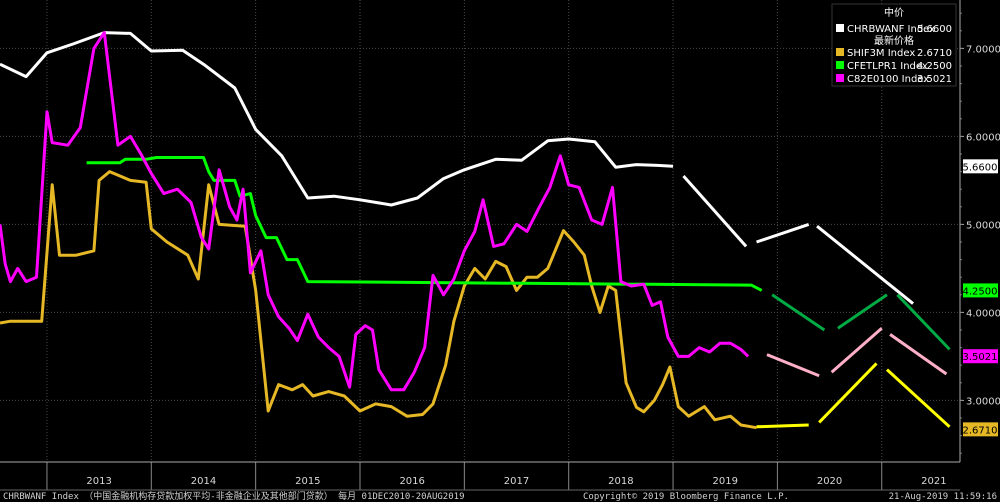 This screenshot has height=502, width=1000. Describe the element at coordinates (891, 29) in the screenshot. I see `legend-series-name-0: CHRBWANF Index` at that location.